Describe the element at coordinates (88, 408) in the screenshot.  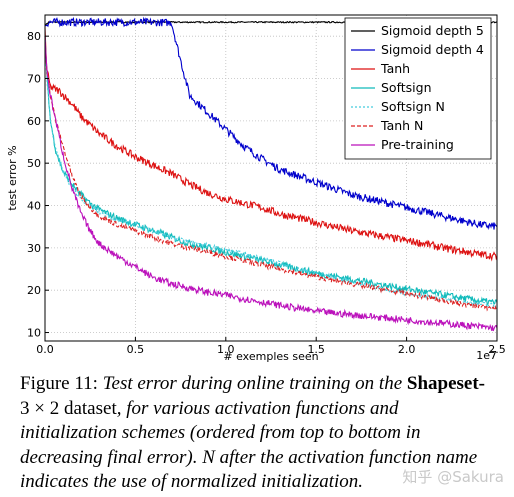
I see `caption-text-2: dataset` at that location.